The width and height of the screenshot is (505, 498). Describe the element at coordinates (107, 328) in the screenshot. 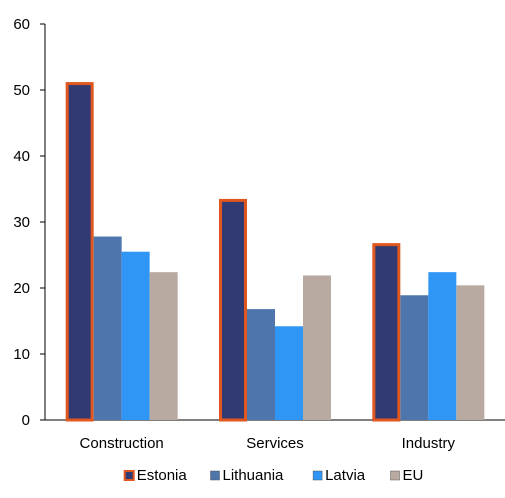

I see `bar-lithuania-construction` at that location.